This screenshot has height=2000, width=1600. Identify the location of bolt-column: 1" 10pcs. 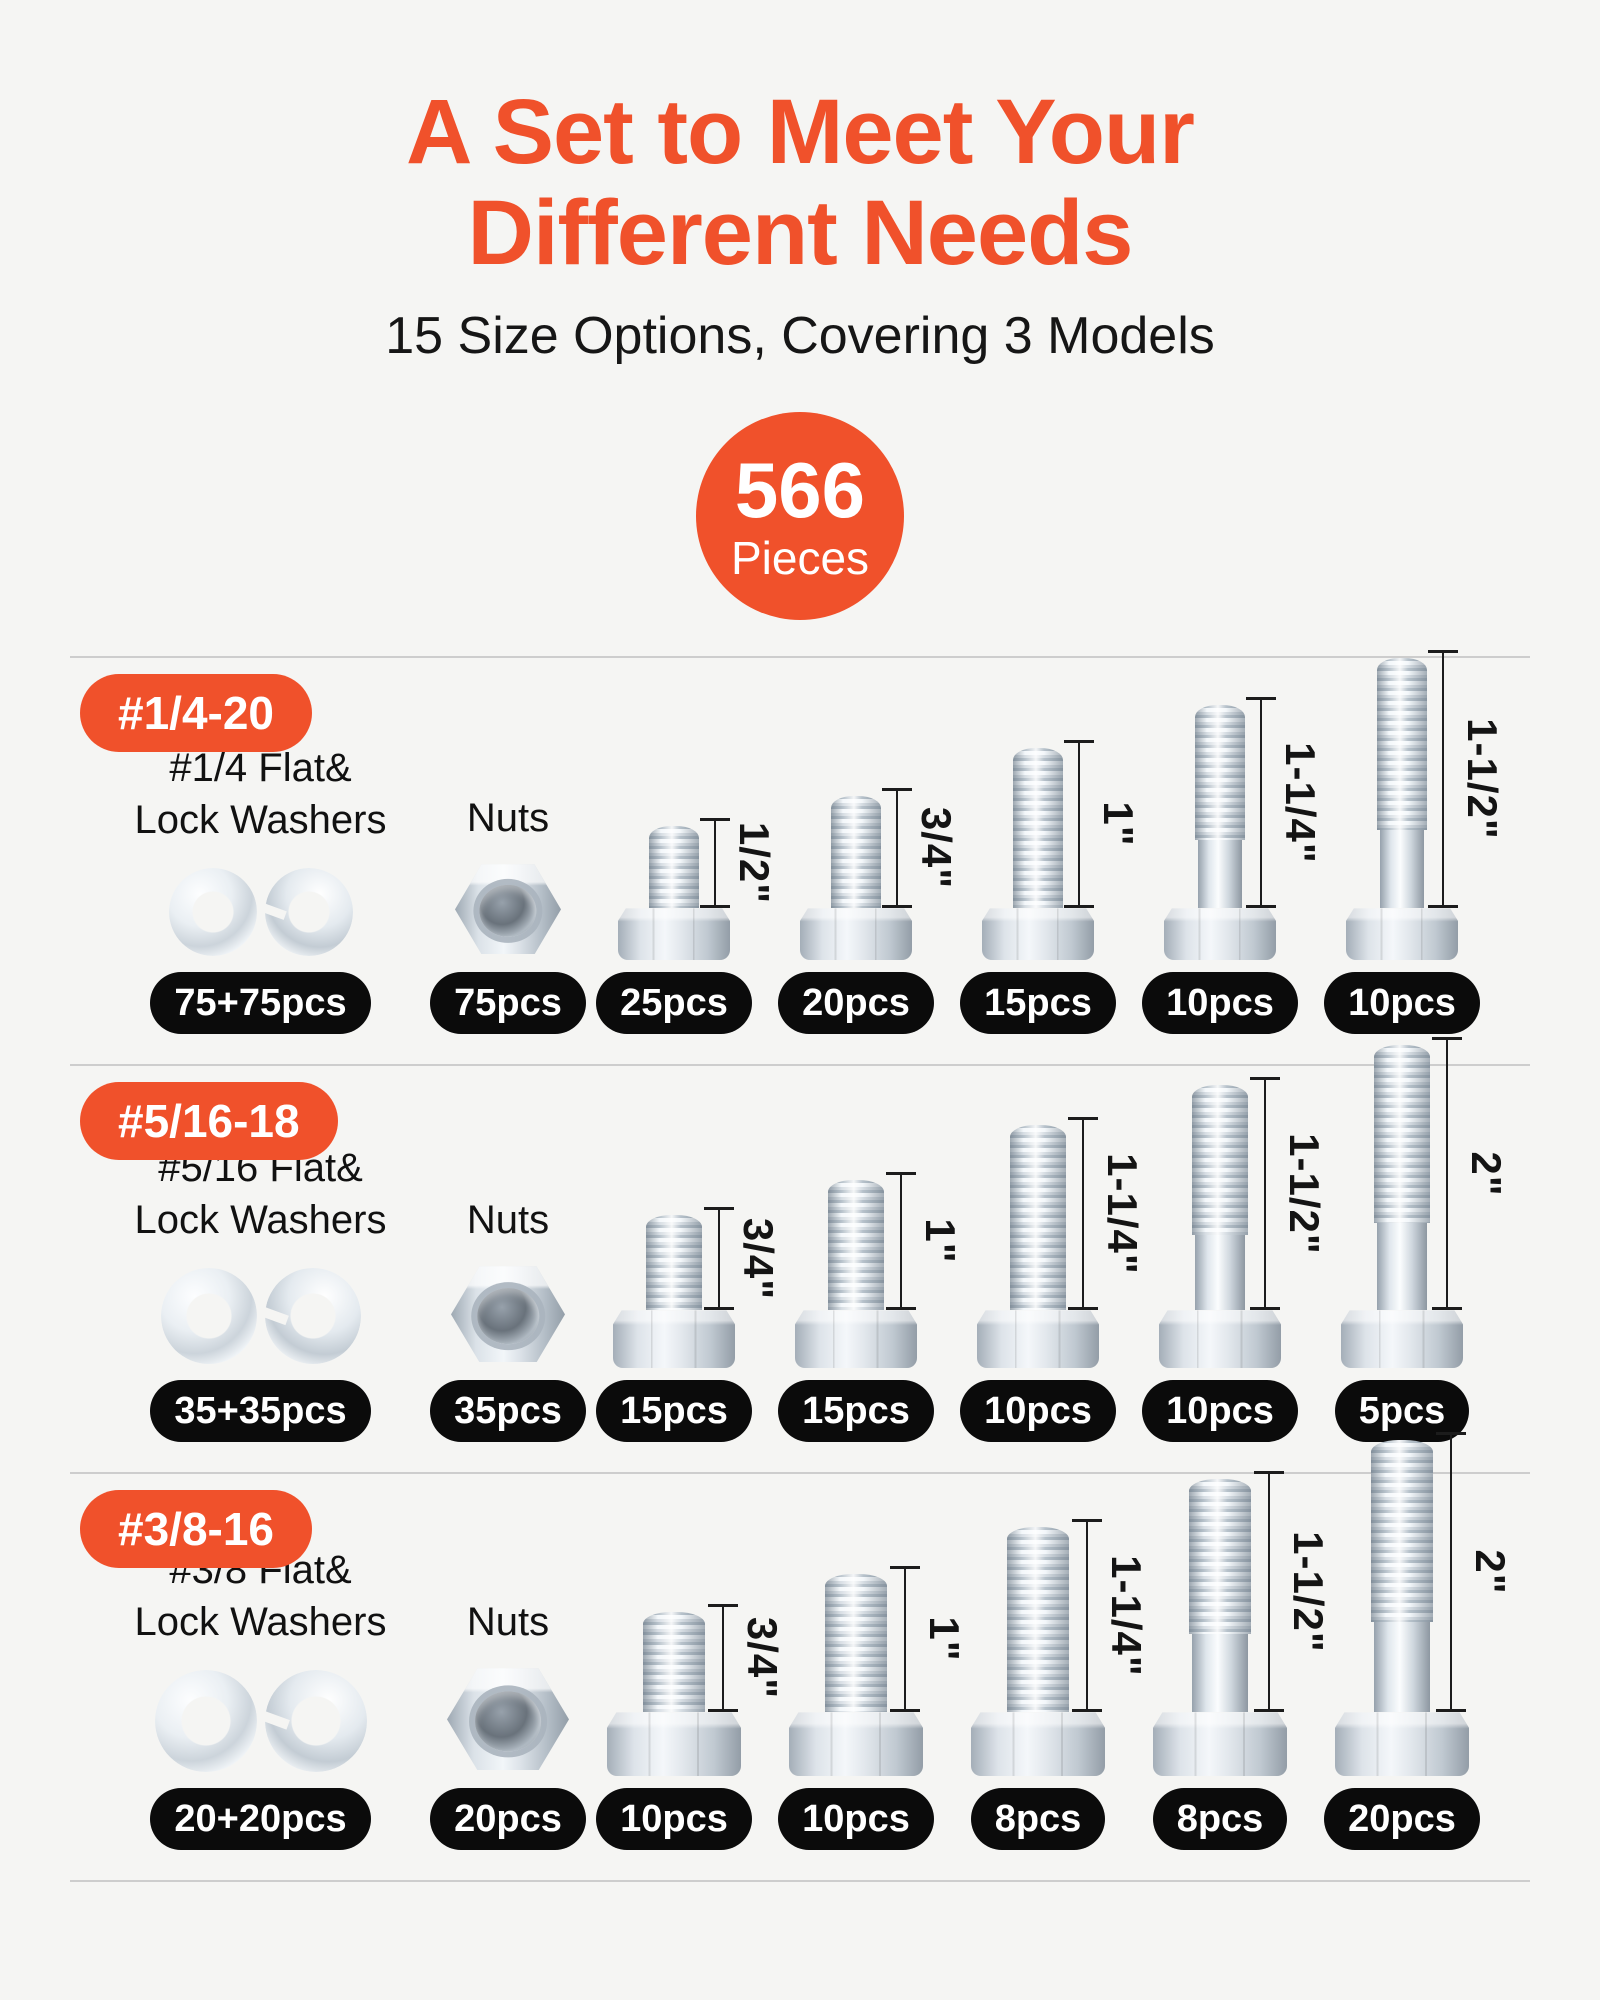
(866, 1670).